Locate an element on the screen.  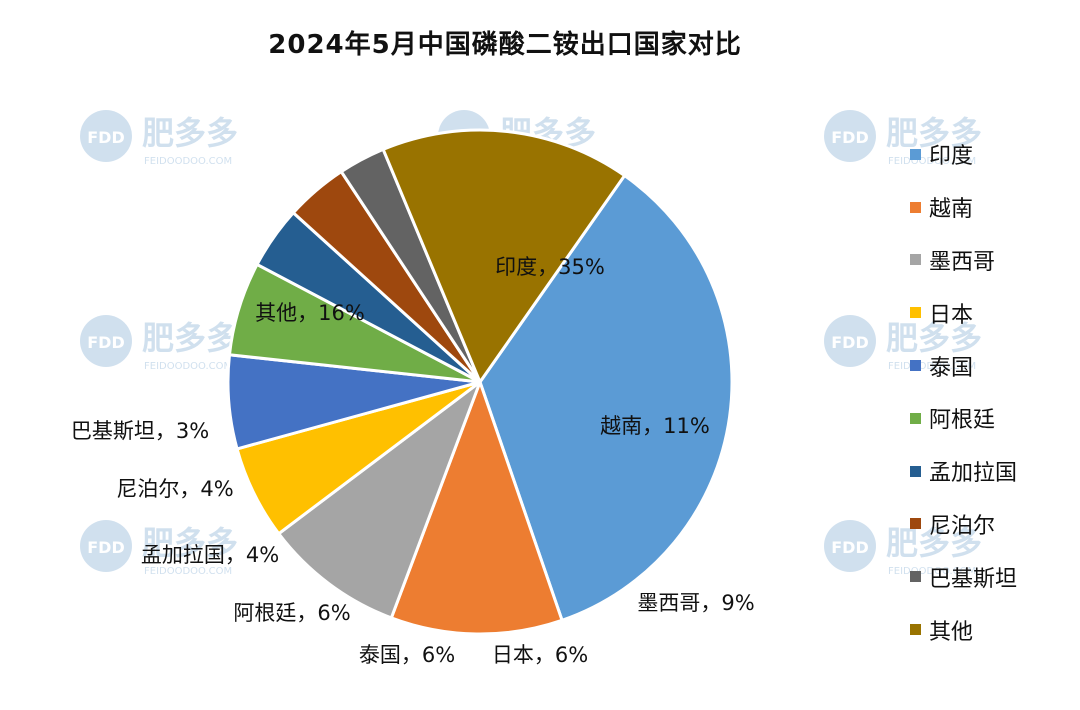
legend-label-5: 泰国 is located at coordinates (951, 368).